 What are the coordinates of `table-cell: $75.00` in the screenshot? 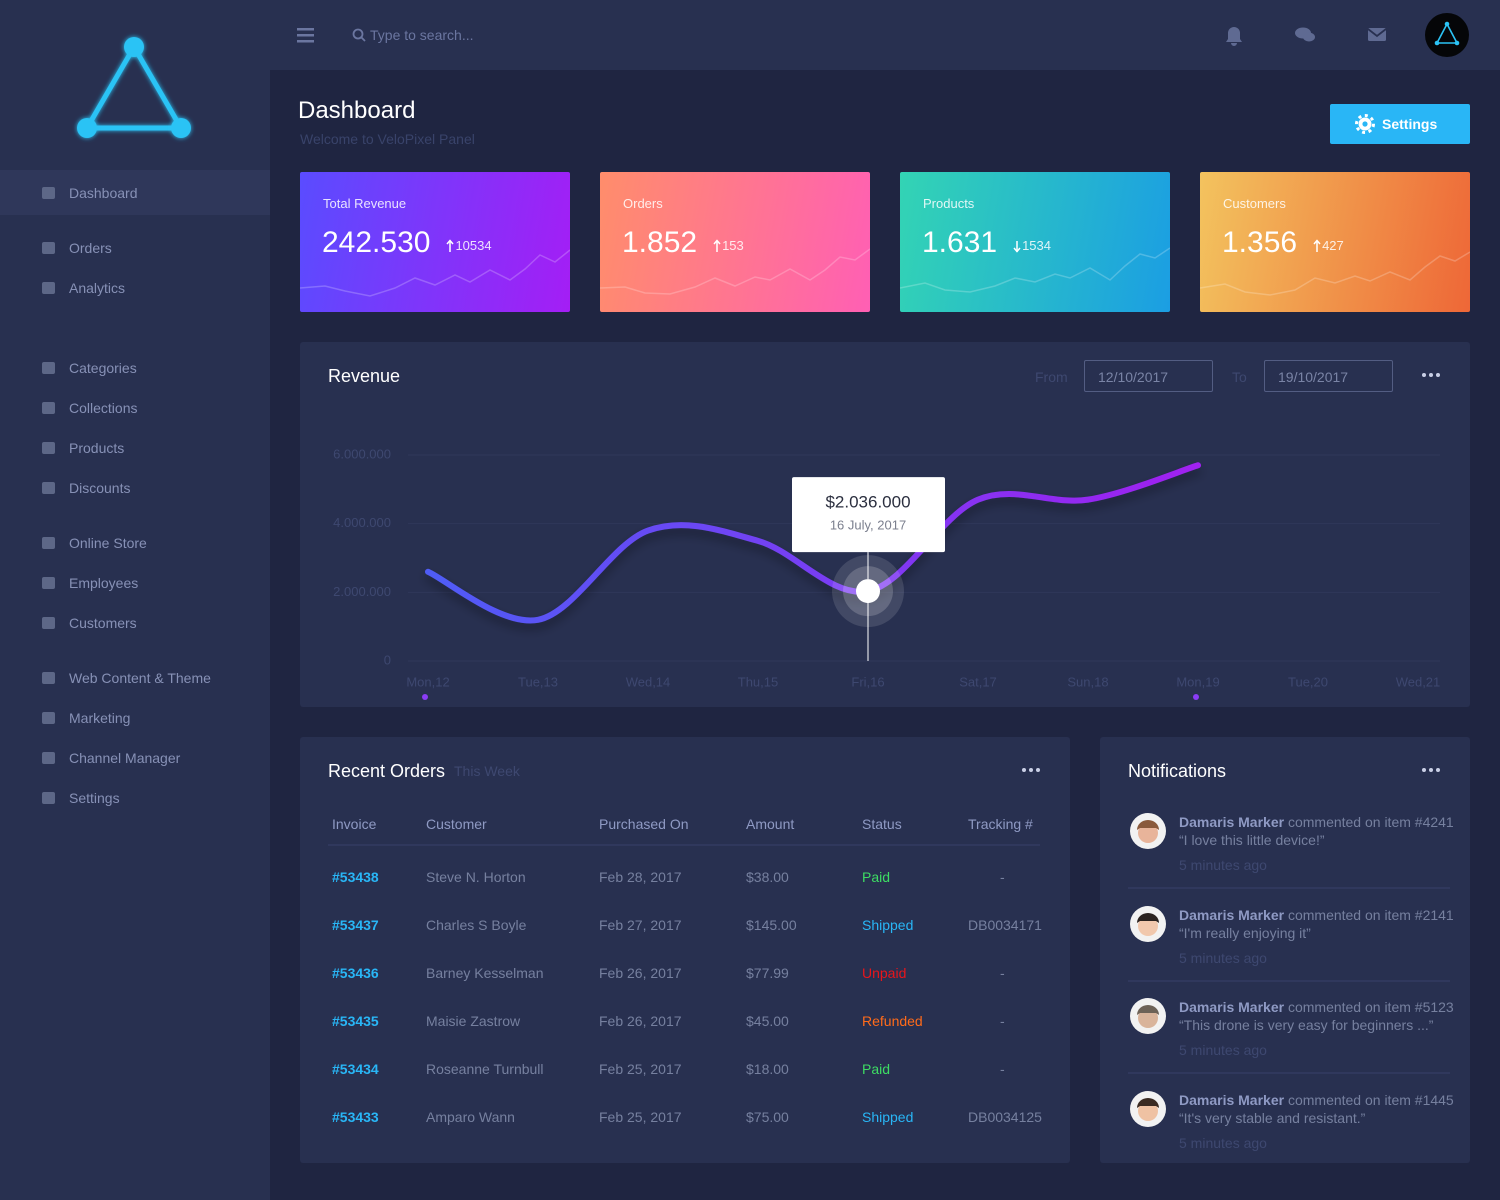 It's located at (767, 1117).